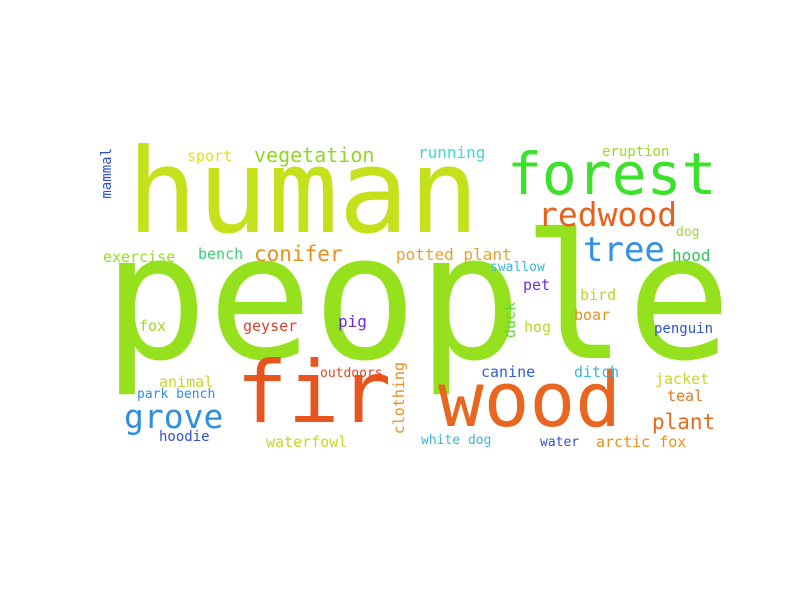  Describe the element at coordinates (456, 440) in the screenshot. I see `word-white-dog: white dog` at that location.